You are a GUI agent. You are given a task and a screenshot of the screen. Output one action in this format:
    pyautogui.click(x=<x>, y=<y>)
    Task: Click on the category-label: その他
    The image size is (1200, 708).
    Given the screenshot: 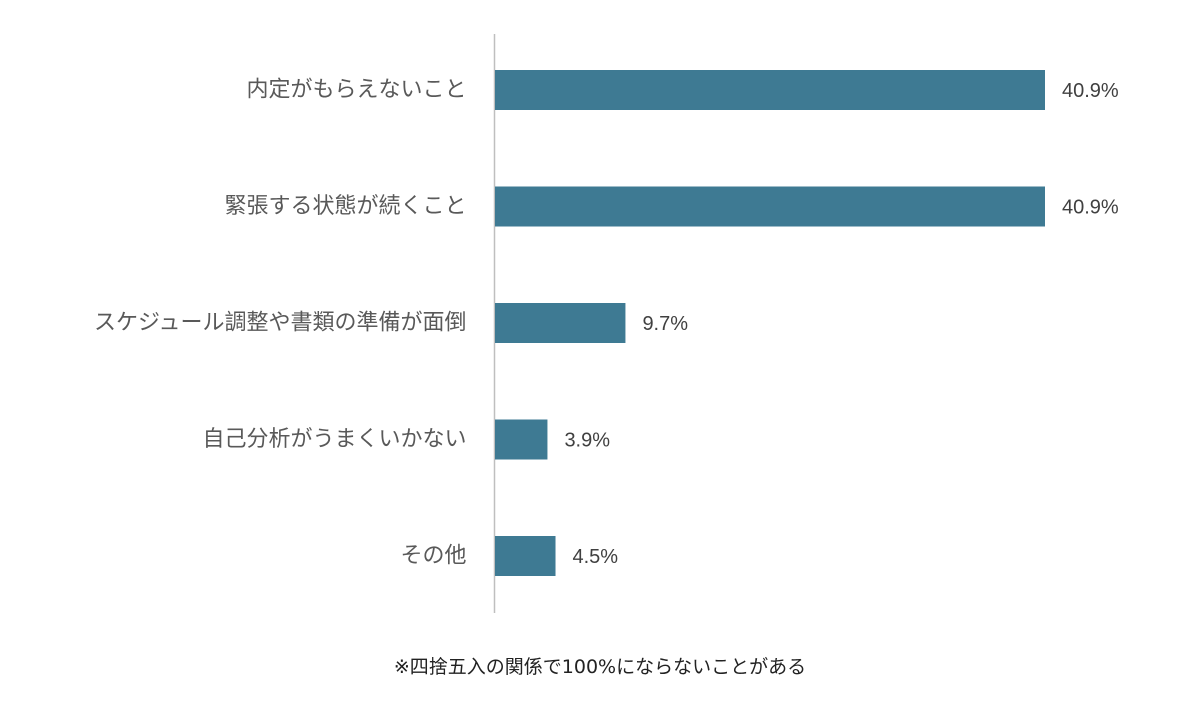 What is the action you would take?
    pyautogui.click(x=433, y=556)
    